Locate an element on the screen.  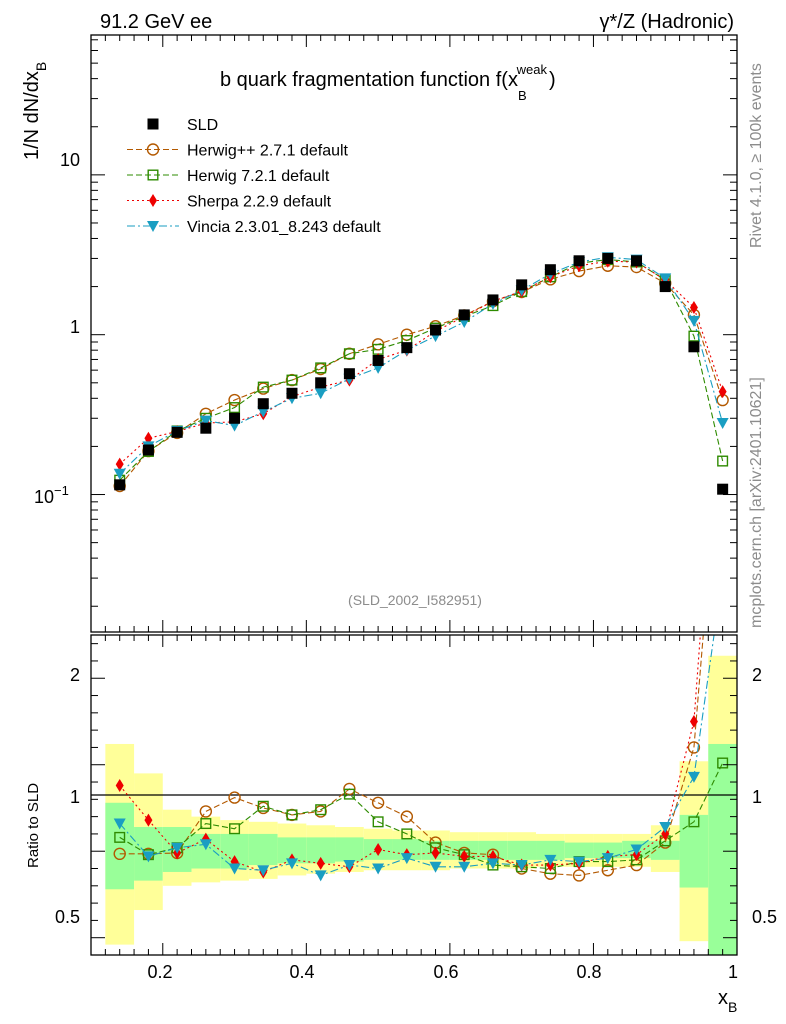
ratio-y-tick-label-1: 1 is located at coordinates (75, 797).